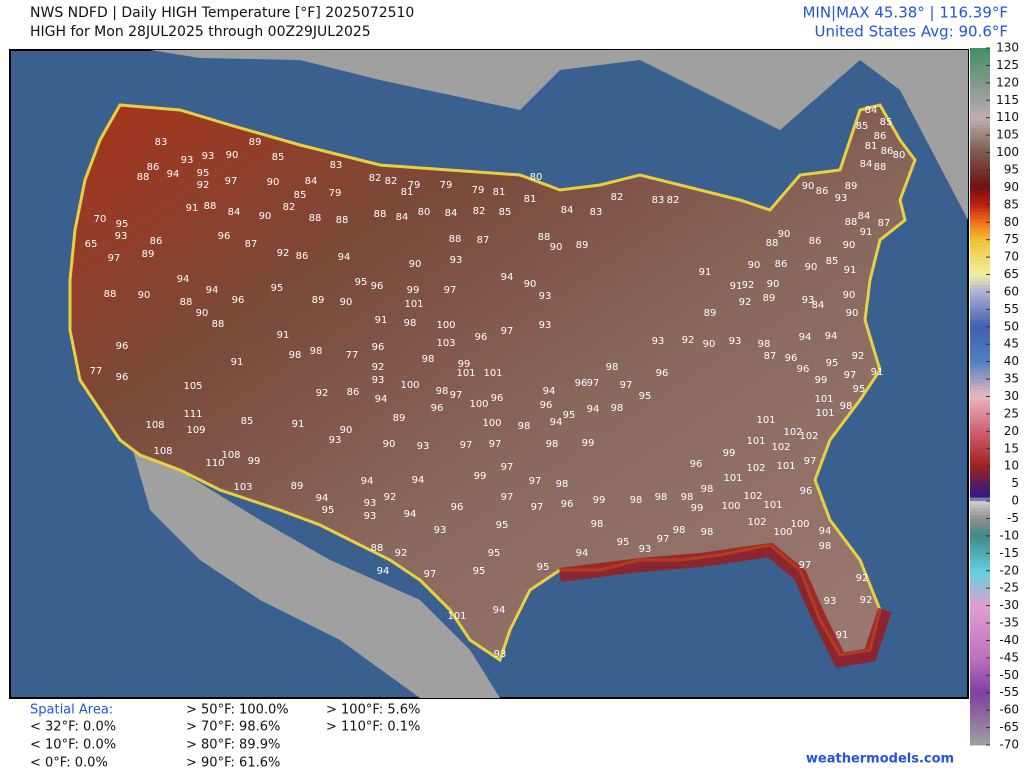 Image resolution: width=1024 pixels, height=772 pixels. What do you see at coordinates (300, 195) in the screenshot?
I see `temperature-label: 85` at bounding box center [300, 195].